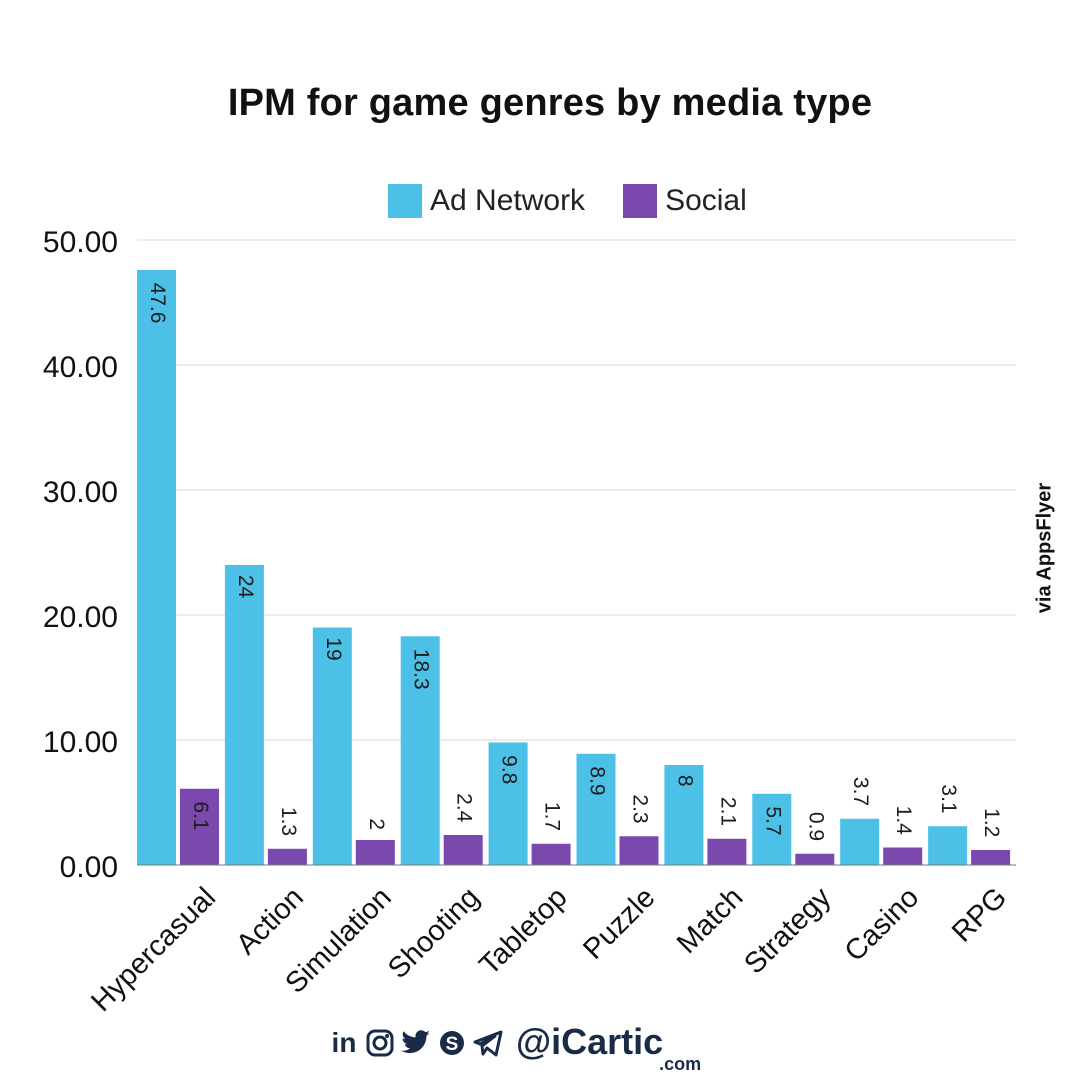  Describe the element at coordinates (245, 587) in the screenshot. I see `data-label-ad-network-action: 24` at that location.